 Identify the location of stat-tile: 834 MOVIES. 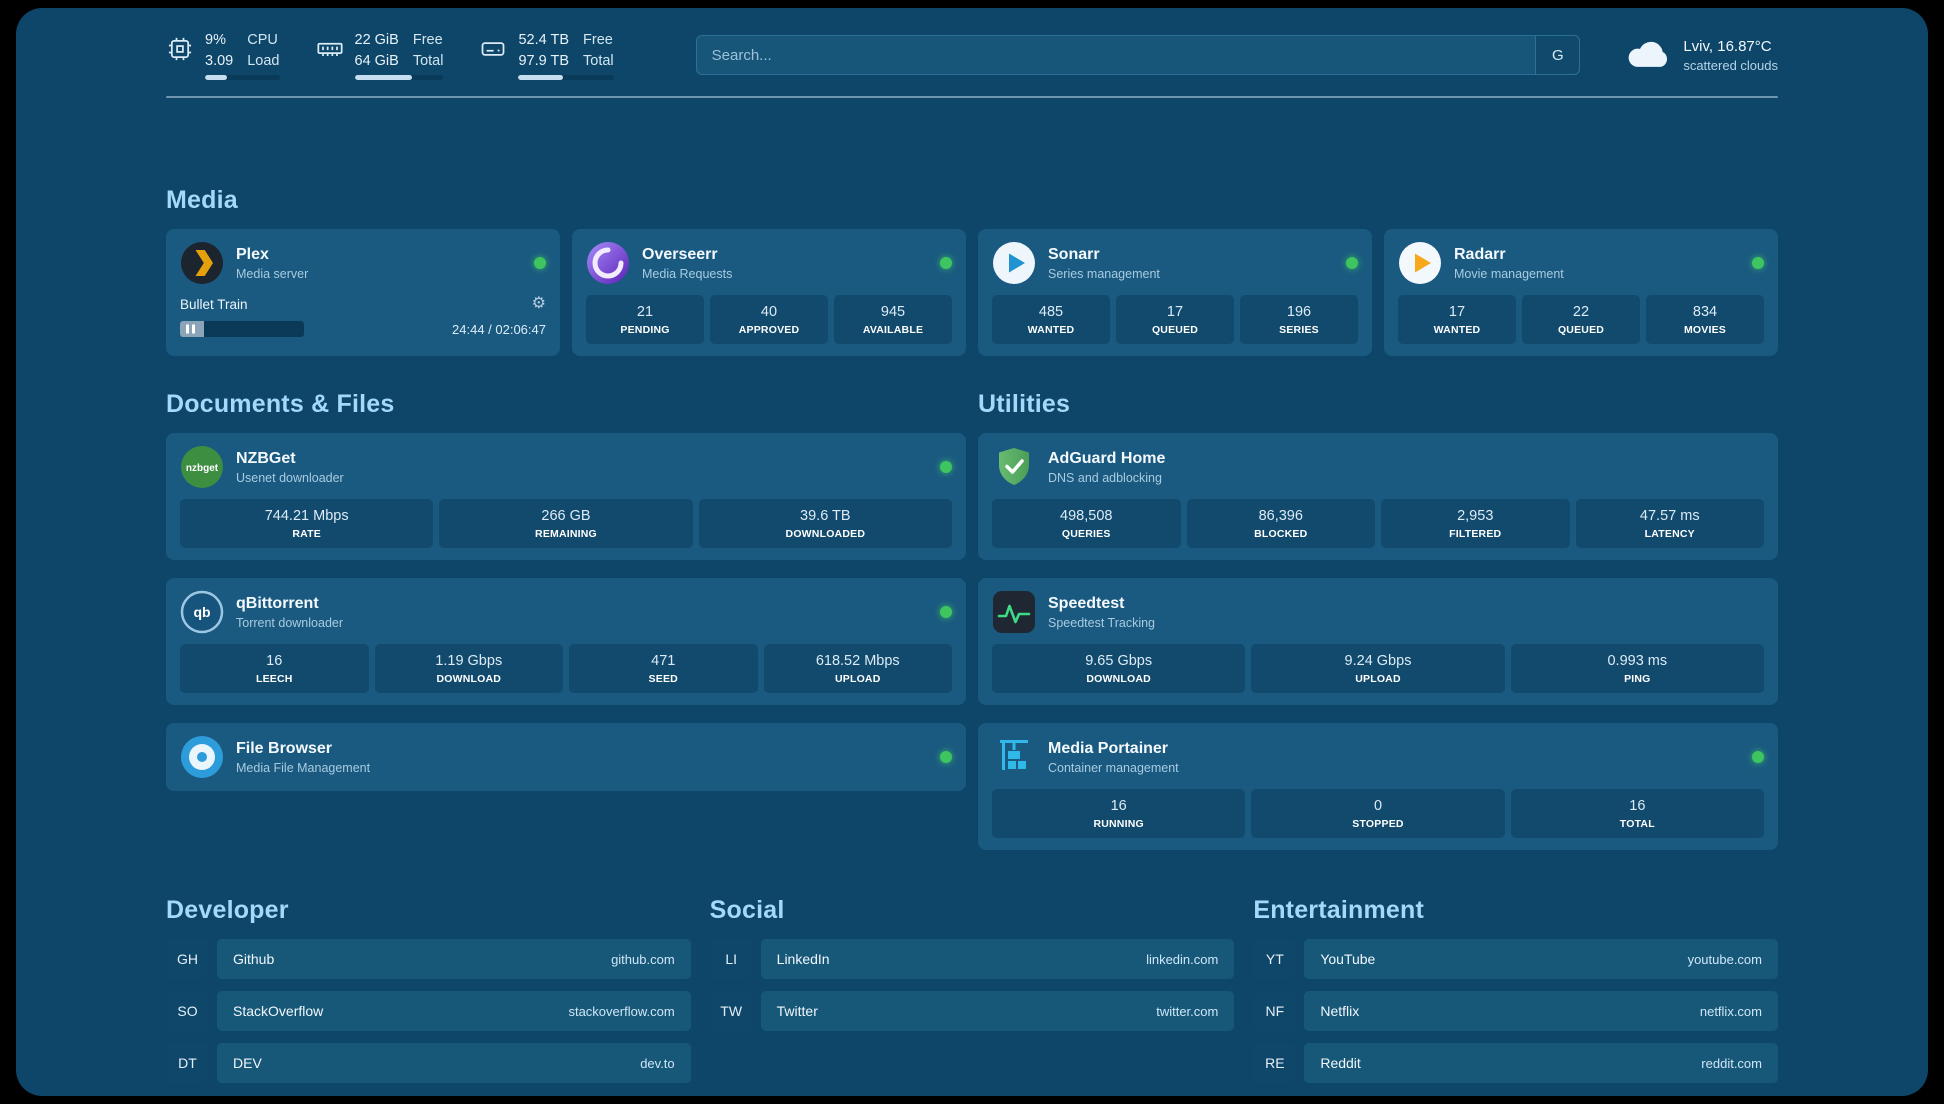
(1705, 319).